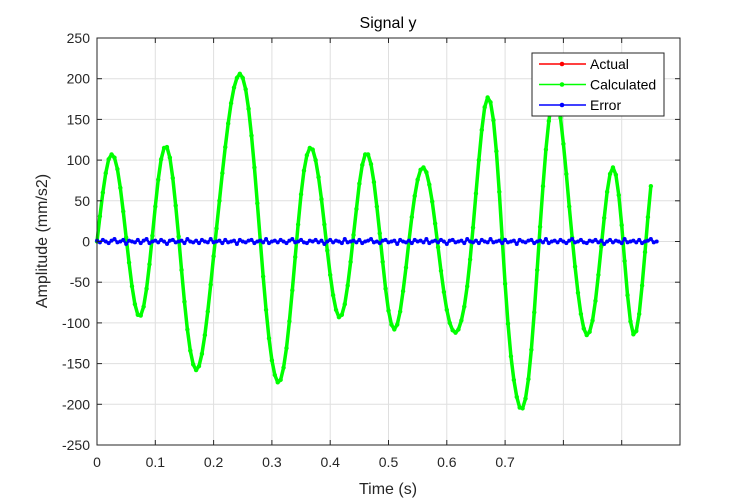 The height and width of the screenshot is (500, 750). What do you see at coordinates (505, 462) in the screenshot?
I see `x-tick-label: 0.7` at bounding box center [505, 462].